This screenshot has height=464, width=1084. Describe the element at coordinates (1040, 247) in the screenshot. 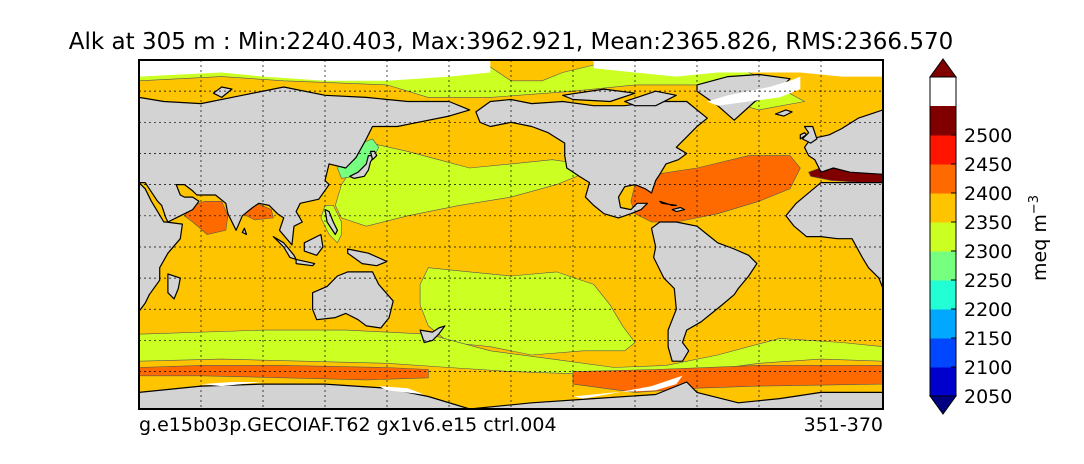

I see `colorbar-unit: meq m` at that location.